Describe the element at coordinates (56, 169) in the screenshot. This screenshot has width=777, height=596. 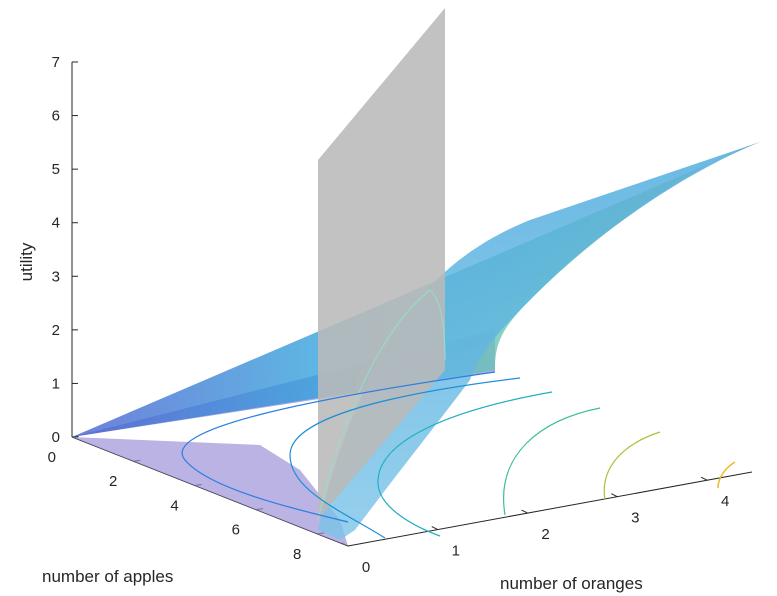
I see `z-tick-label: 5` at that location.